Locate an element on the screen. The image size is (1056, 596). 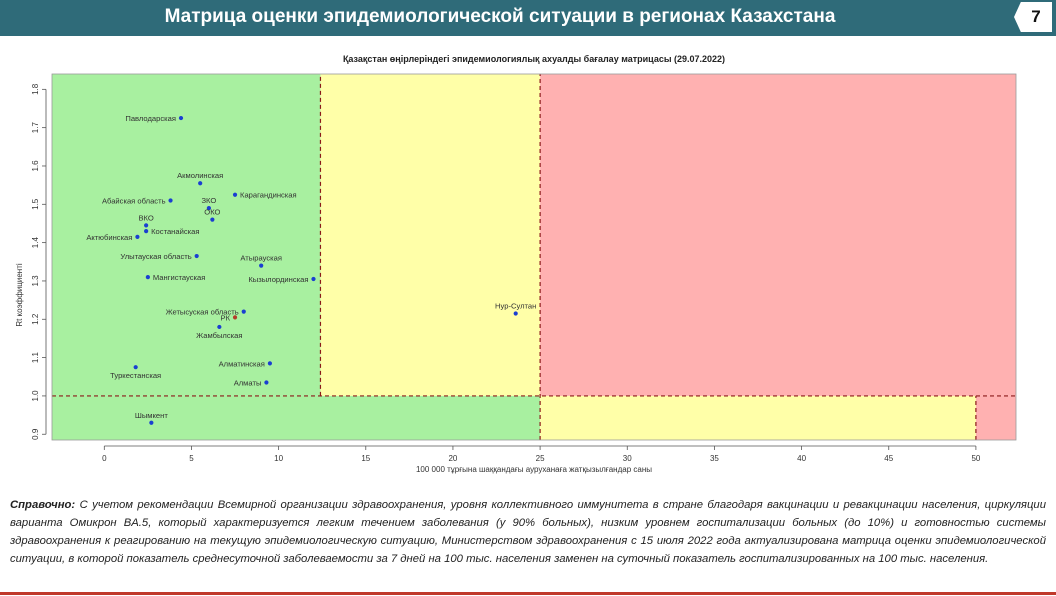
data-point-label: Карагандинская is located at coordinates (268, 195).